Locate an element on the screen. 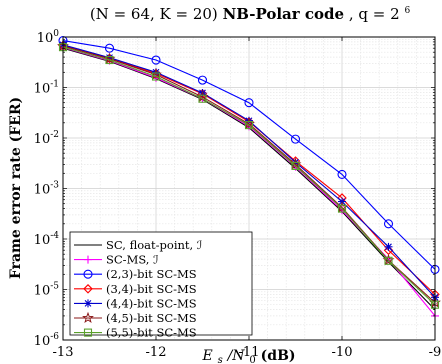 The image size is (442, 364). legend-label: SC-MS, ℐ is located at coordinates (132, 260).